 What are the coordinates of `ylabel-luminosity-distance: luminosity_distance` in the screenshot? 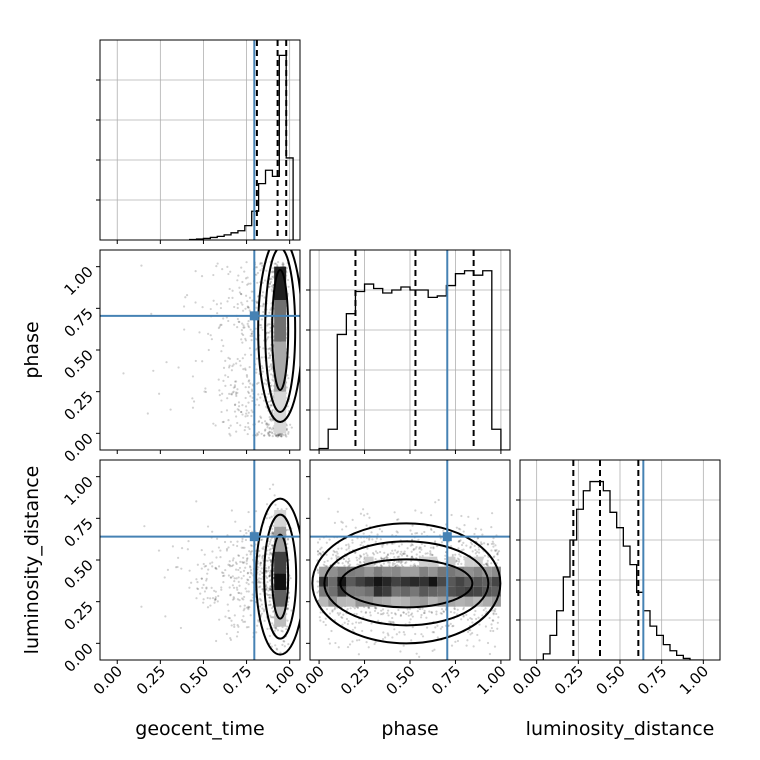 It's located at (32, 560).